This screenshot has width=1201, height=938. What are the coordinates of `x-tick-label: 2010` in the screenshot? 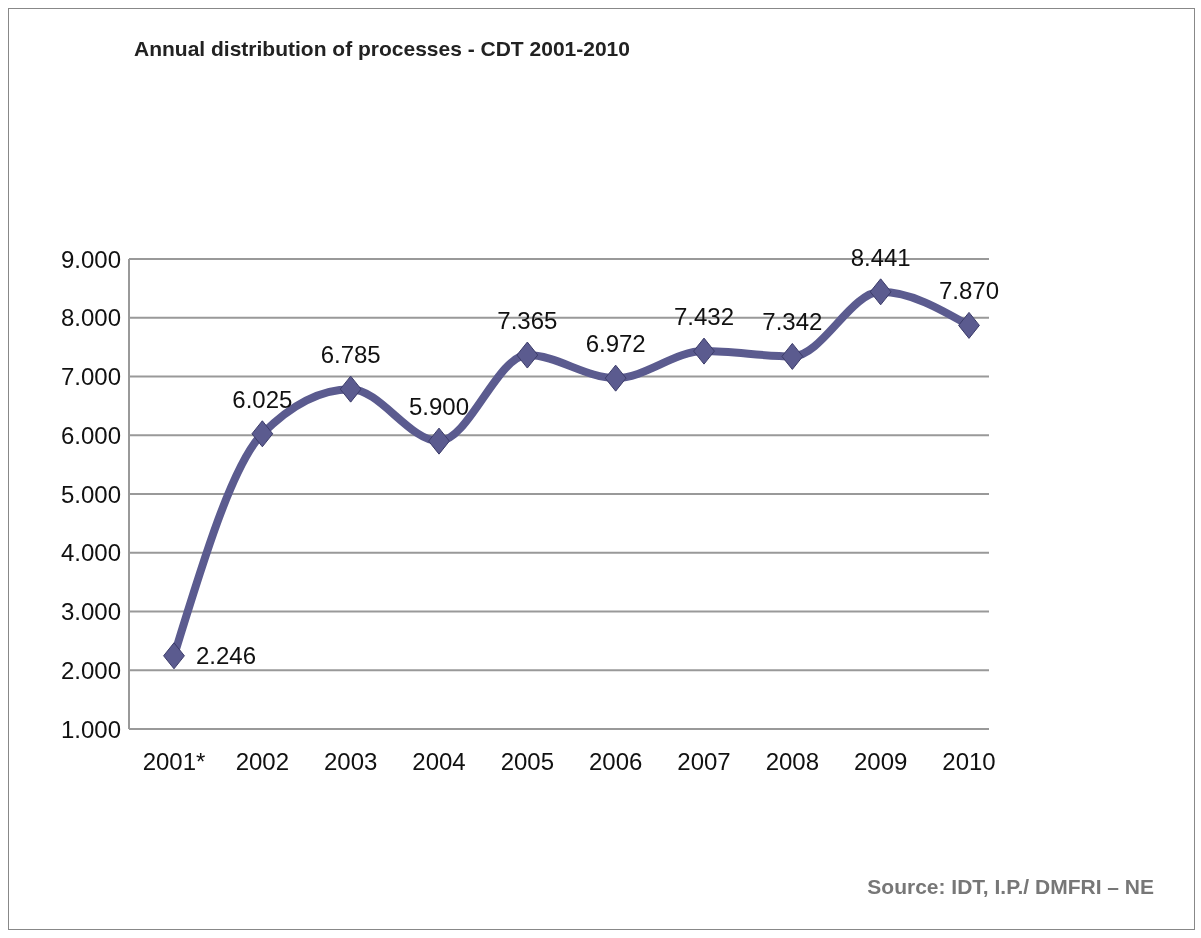 It's located at (969, 762).